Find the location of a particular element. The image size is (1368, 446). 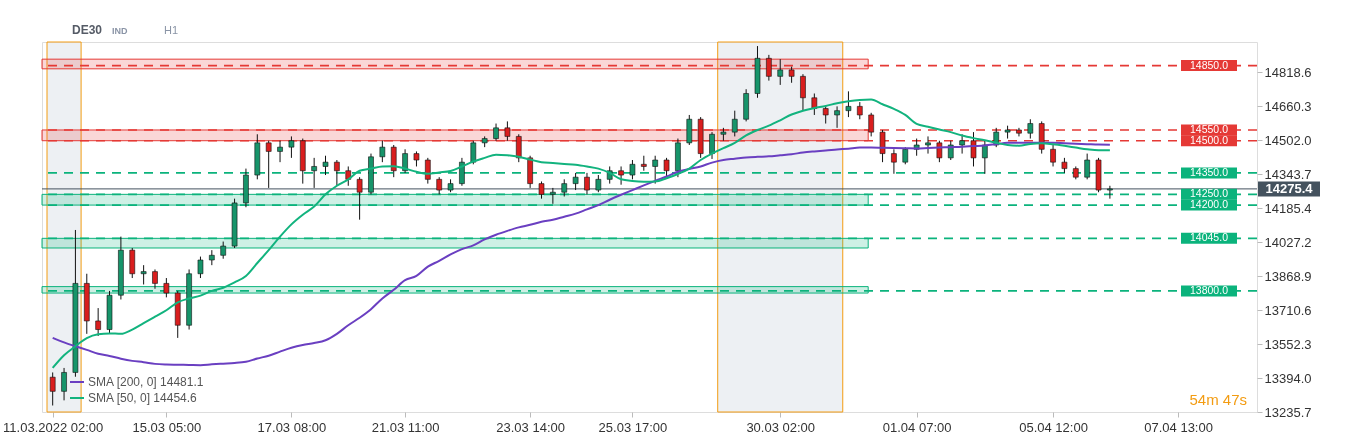

y-tick-label: 14502.0 is located at coordinates (1288, 140).